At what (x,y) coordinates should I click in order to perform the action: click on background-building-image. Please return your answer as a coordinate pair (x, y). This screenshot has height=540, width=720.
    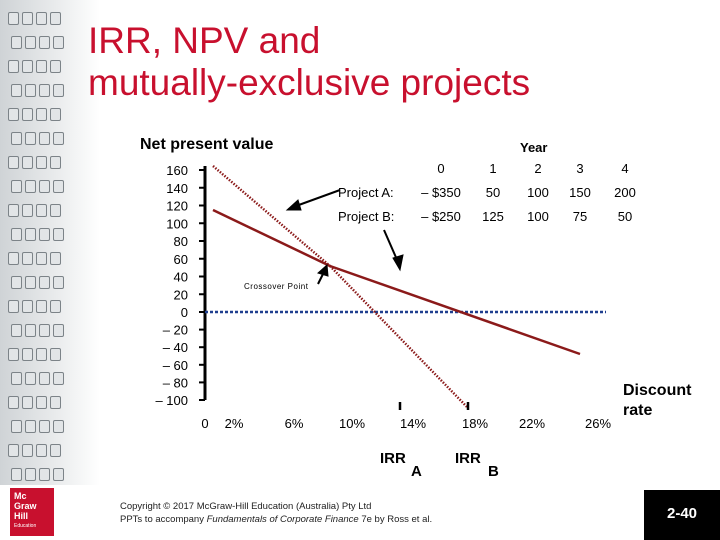
    Looking at the image, I should click on (50, 270).